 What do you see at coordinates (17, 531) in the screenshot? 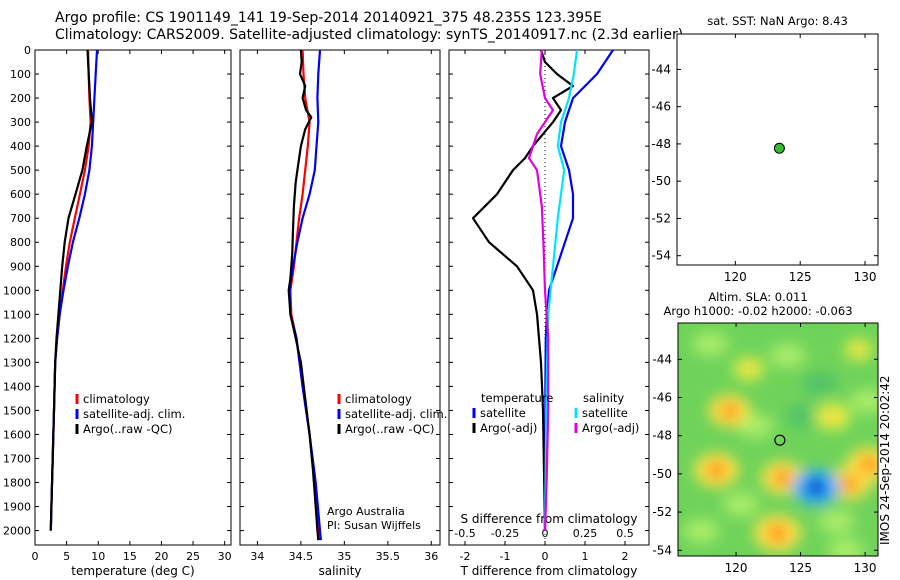
I see `y-tick-label: 2000` at bounding box center [17, 531].